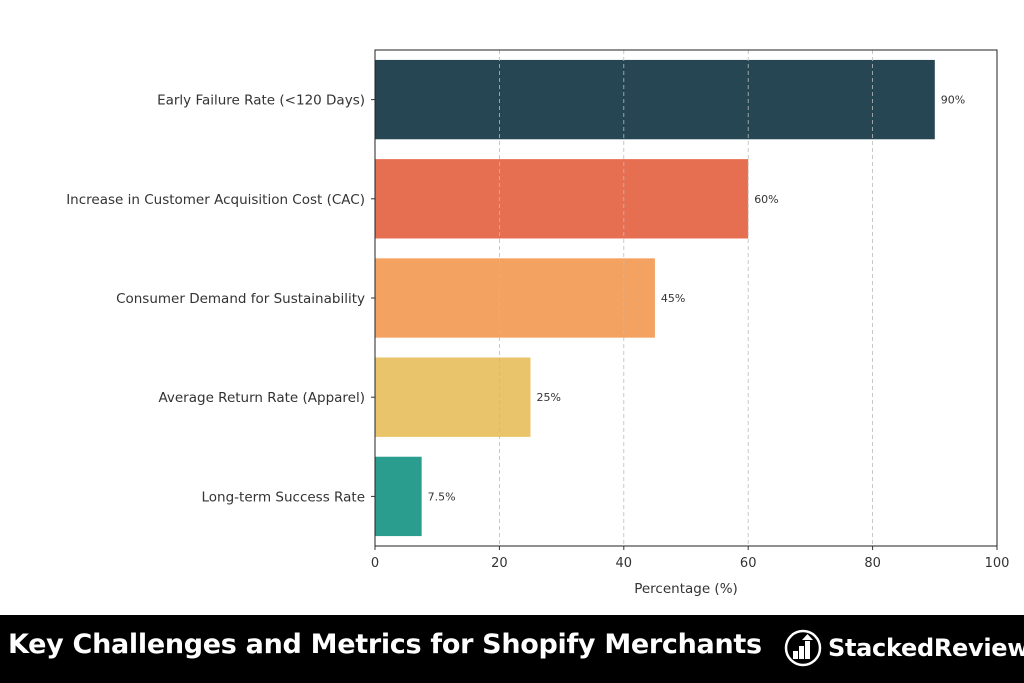 The height and width of the screenshot is (683, 1024). I want to click on brand-logo: StackedReview, so click(904, 648).